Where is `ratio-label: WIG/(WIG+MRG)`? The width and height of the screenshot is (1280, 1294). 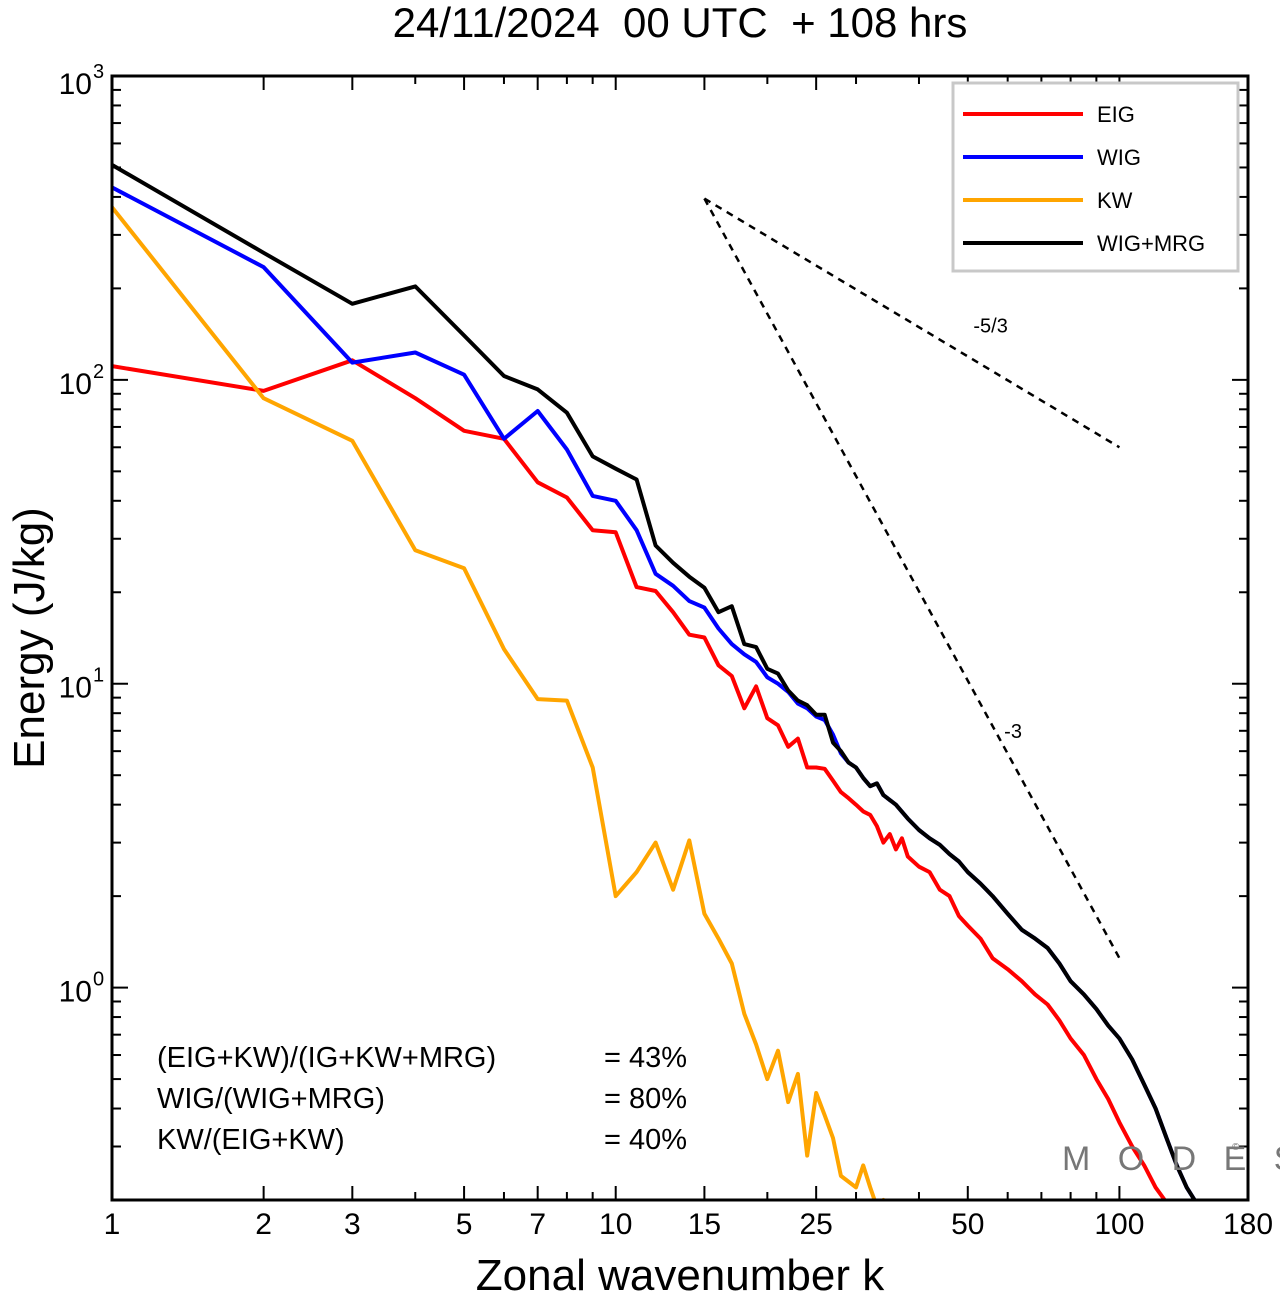 ratio-label: WIG/(WIG+MRG) is located at coordinates (271, 1099).